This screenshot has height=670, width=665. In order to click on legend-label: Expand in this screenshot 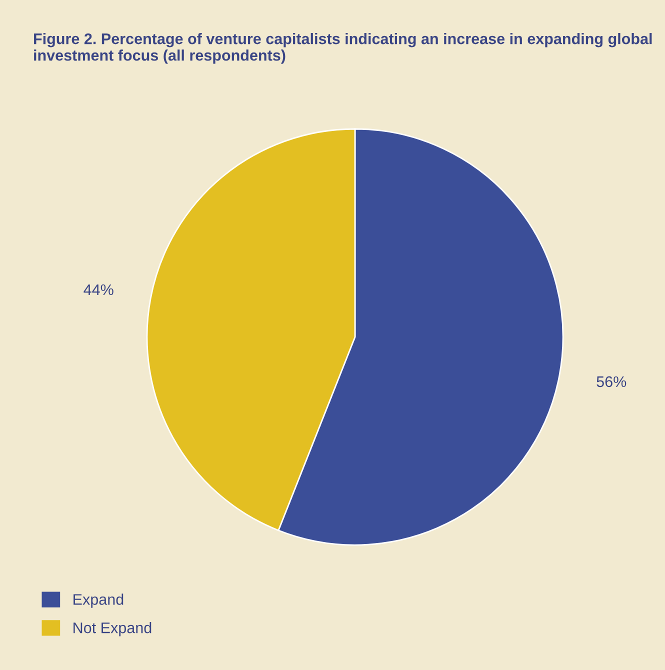, I will do `click(99, 601)`.